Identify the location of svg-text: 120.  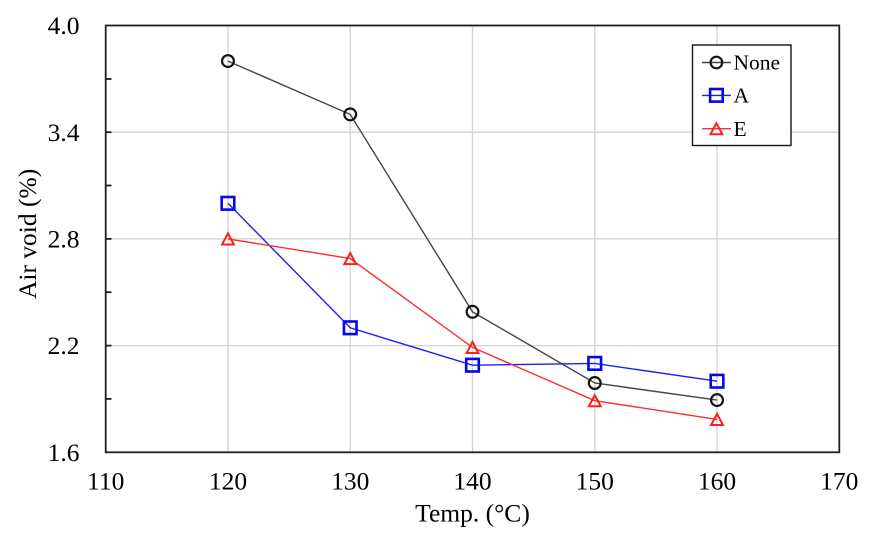
(228, 480).